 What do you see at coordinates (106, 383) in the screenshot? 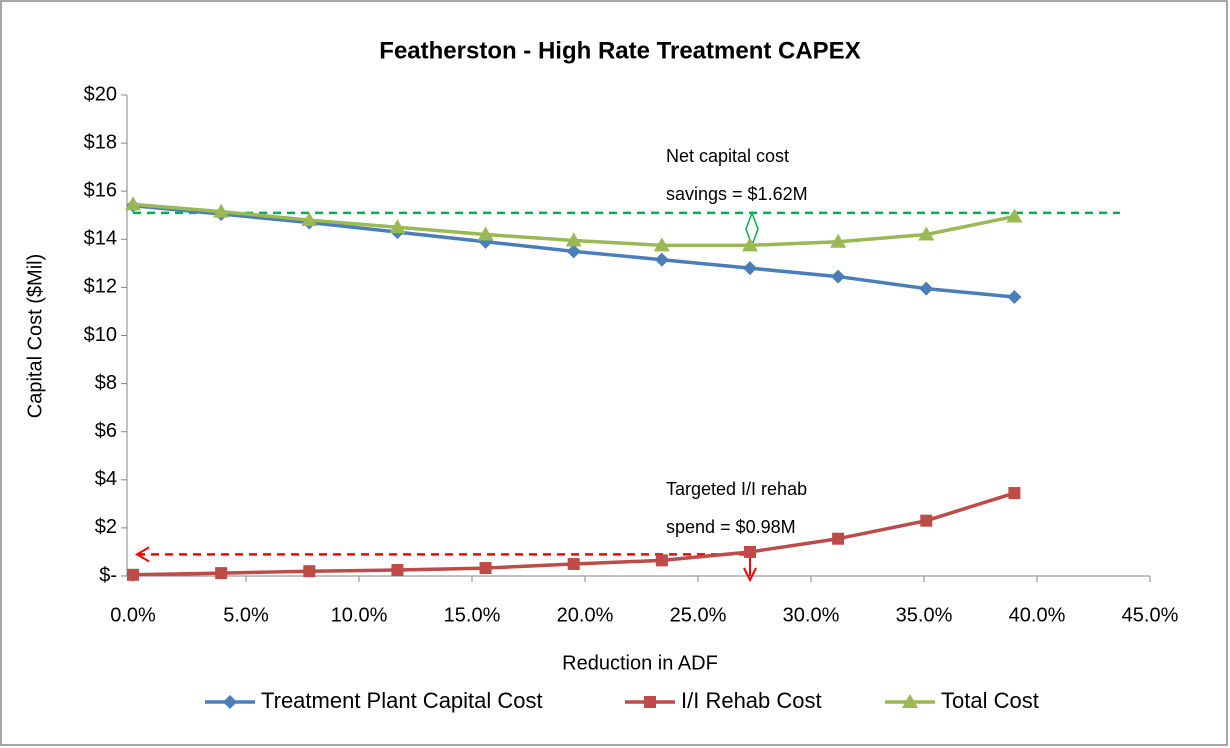
I see `y-tick-label: $8` at bounding box center [106, 383].